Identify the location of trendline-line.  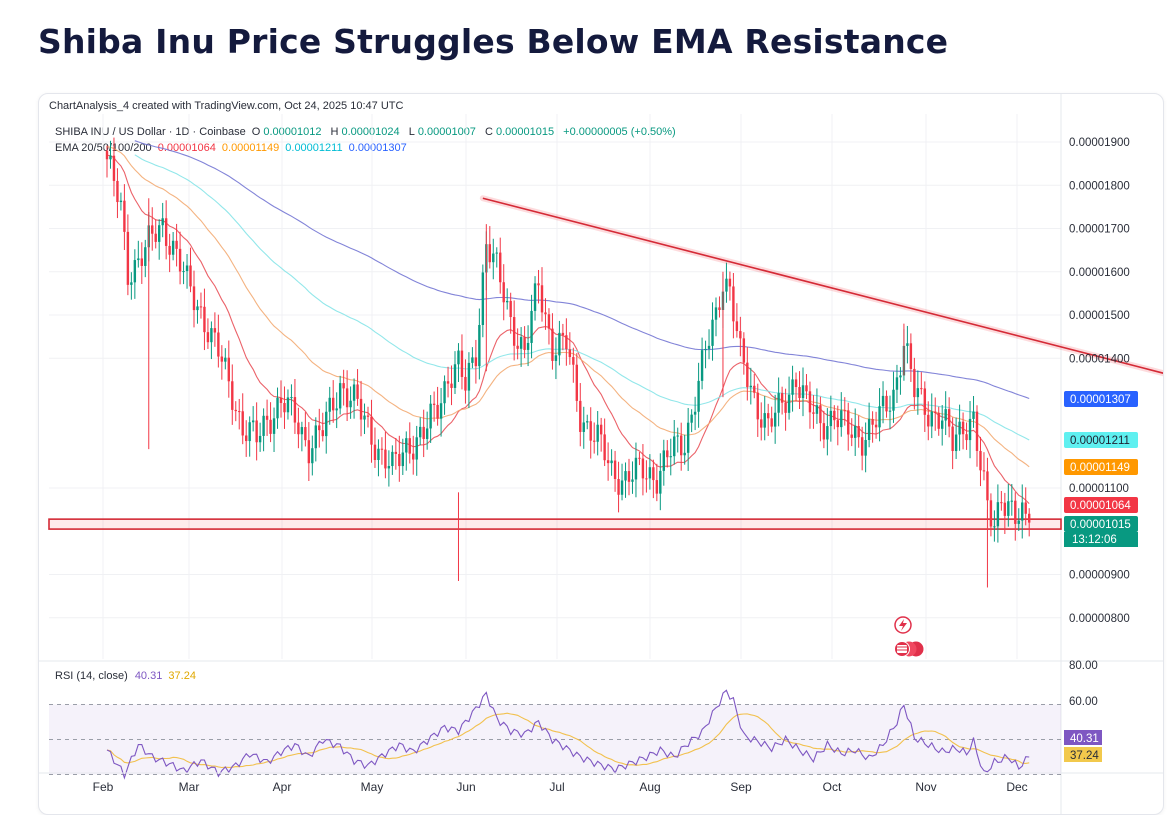
(822, 301).